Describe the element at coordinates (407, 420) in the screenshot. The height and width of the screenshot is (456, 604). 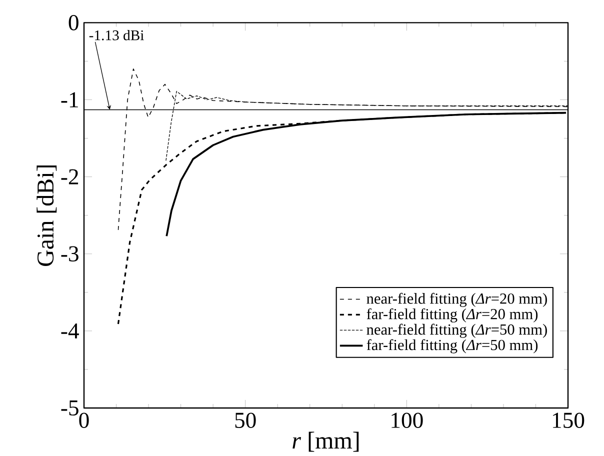
I see `x-tick-label: 100` at that location.